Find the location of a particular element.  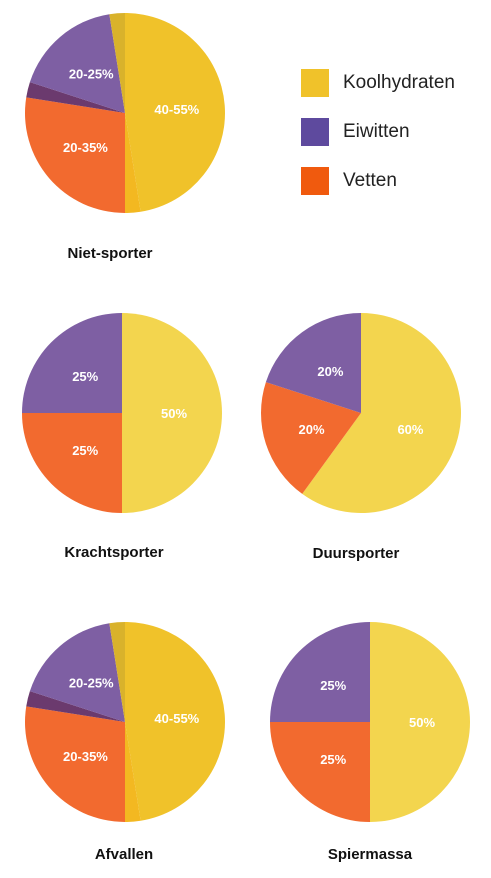

pie-spiermassa: 50% 25% 25% is located at coordinates (370, 722).